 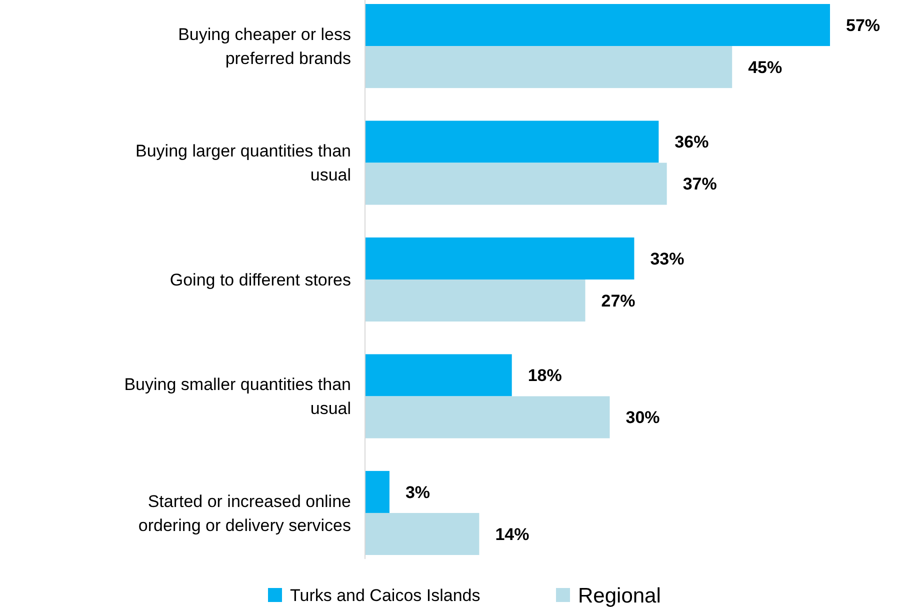 What do you see at coordinates (237, 396) in the screenshot?
I see `y-tick-label: Buying smaller quantities than usual` at bounding box center [237, 396].